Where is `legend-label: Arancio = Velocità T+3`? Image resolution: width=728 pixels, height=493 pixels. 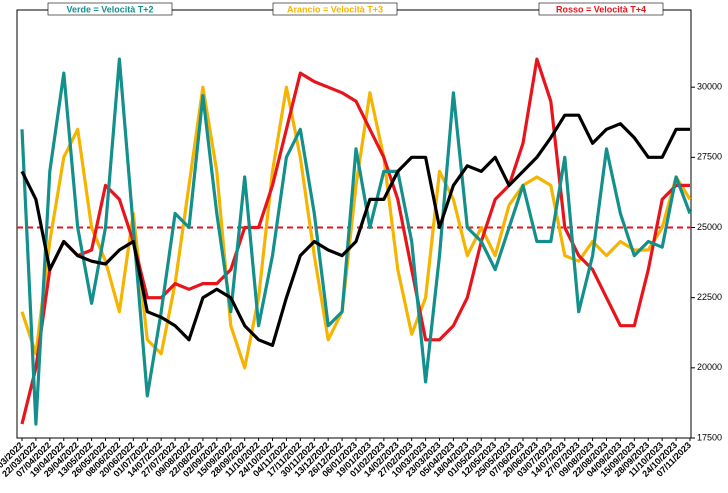
legend-label: Arancio = Velocità T+3 is located at coordinates (335, 9).